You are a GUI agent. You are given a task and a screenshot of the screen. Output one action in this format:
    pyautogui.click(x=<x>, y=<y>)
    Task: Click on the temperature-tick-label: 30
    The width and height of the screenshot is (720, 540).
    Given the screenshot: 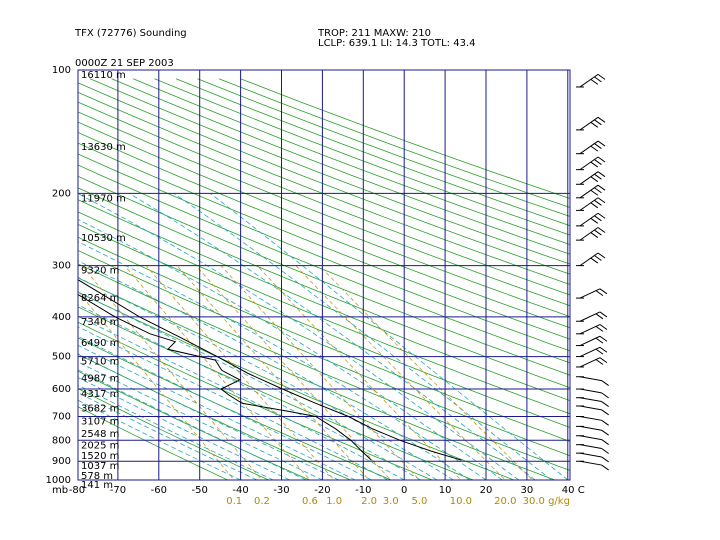 What is the action you would take?
    pyautogui.click(x=527, y=490)
    